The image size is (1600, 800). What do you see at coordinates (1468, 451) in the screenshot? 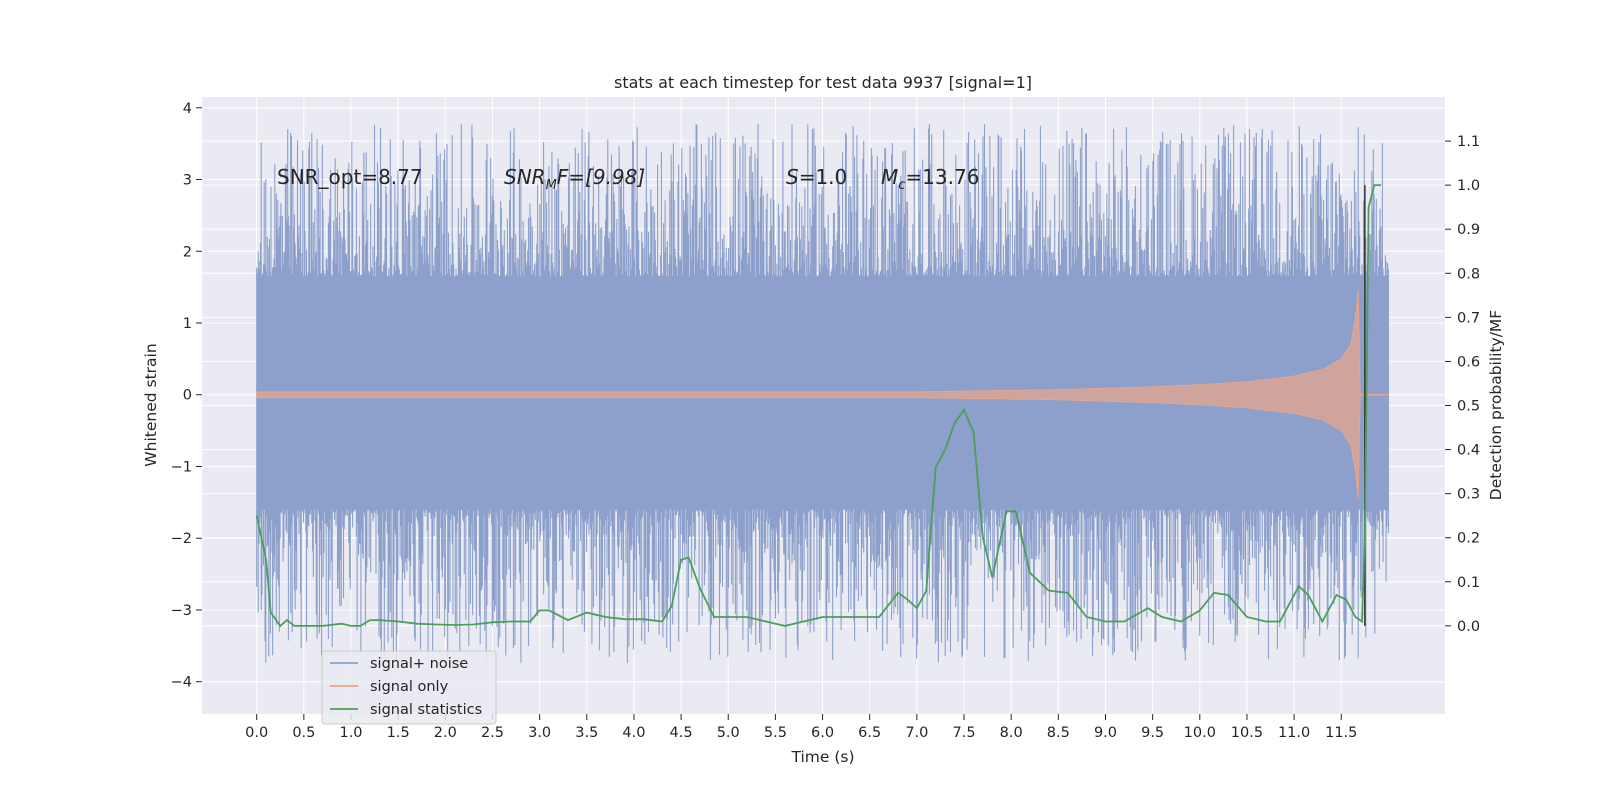
I see `y-right-tick-label-7: 0.4` at bounding box center [1468, 451].